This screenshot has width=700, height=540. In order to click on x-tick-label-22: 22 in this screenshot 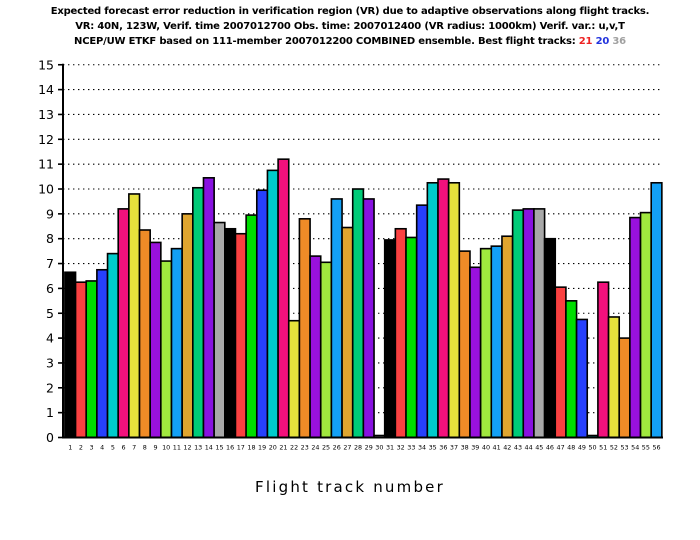, I will do `click(294, 448)`.